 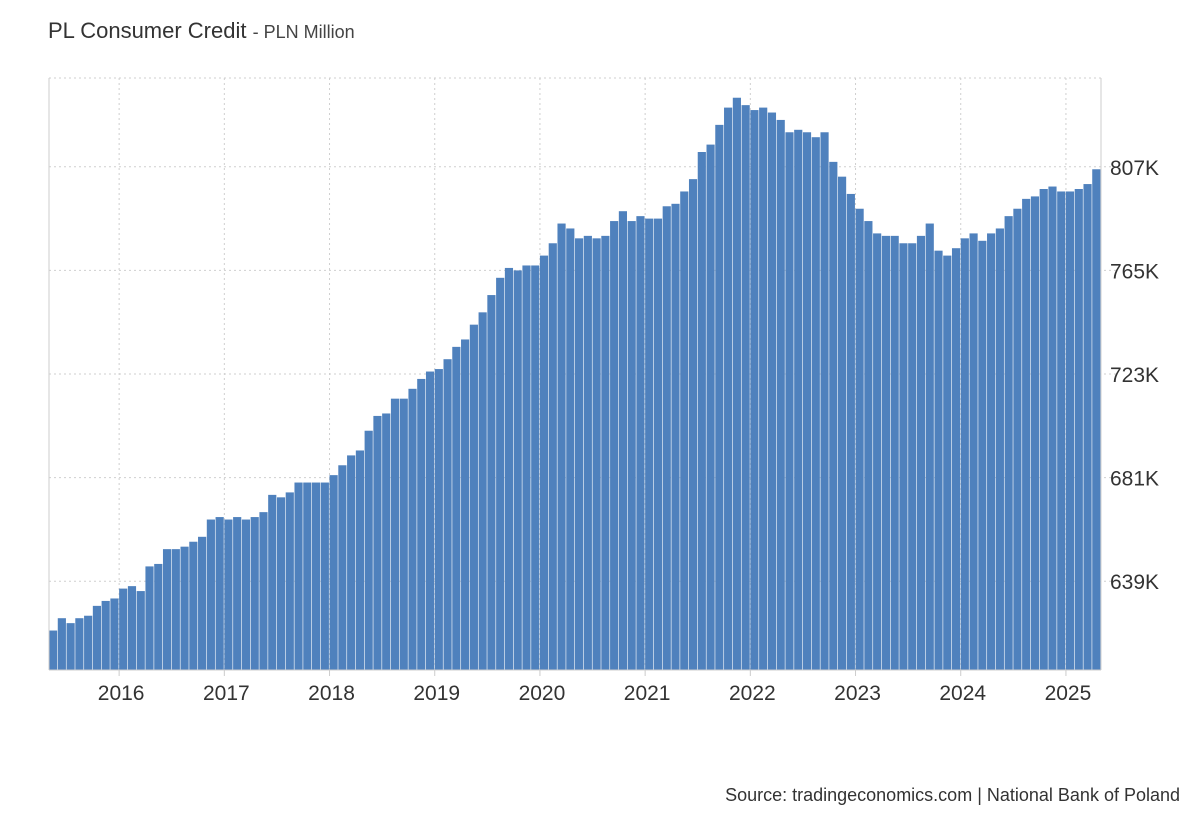 I want to click on y-tick-label: 807K, so click(x=1134, y=168).